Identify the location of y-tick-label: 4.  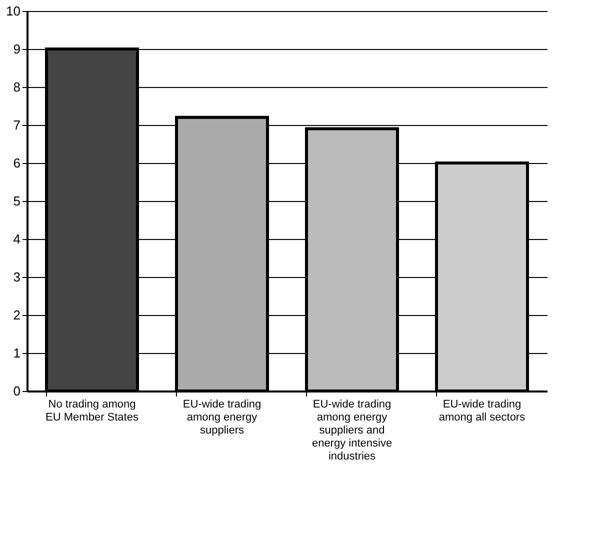
(16, 239).